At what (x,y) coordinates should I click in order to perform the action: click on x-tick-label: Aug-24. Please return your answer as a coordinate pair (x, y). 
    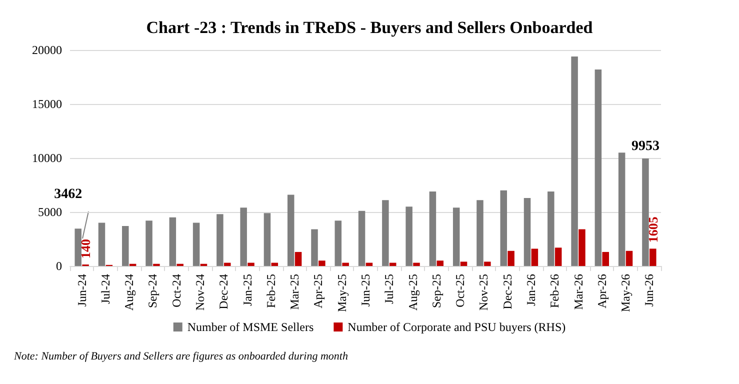
    Looking at the image, I should click on (129, 292).